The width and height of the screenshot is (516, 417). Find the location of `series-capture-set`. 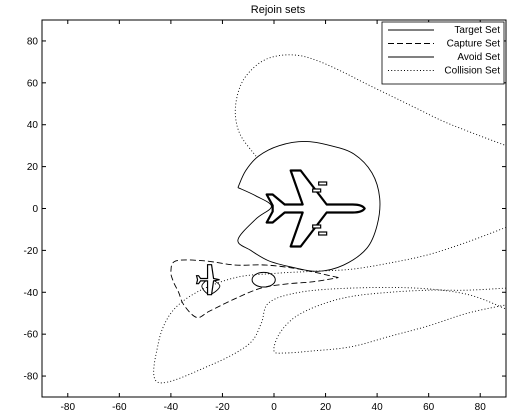

series-capture-set is located at coordinates (254, 289).